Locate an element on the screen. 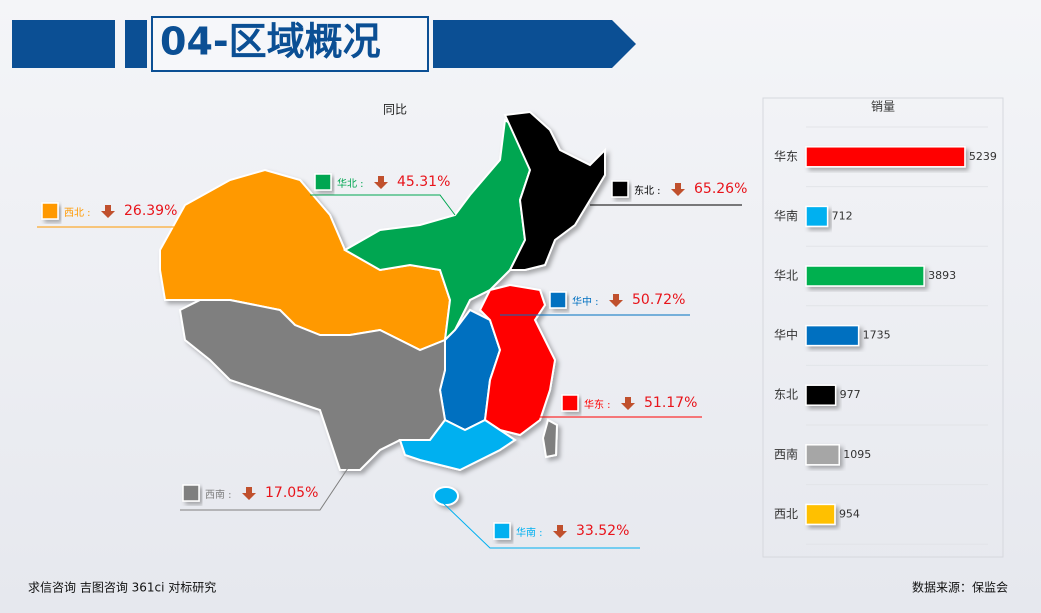 This screenshot has width=1041, height=613. value-label: 3893 is located at coordinates (942, 275).